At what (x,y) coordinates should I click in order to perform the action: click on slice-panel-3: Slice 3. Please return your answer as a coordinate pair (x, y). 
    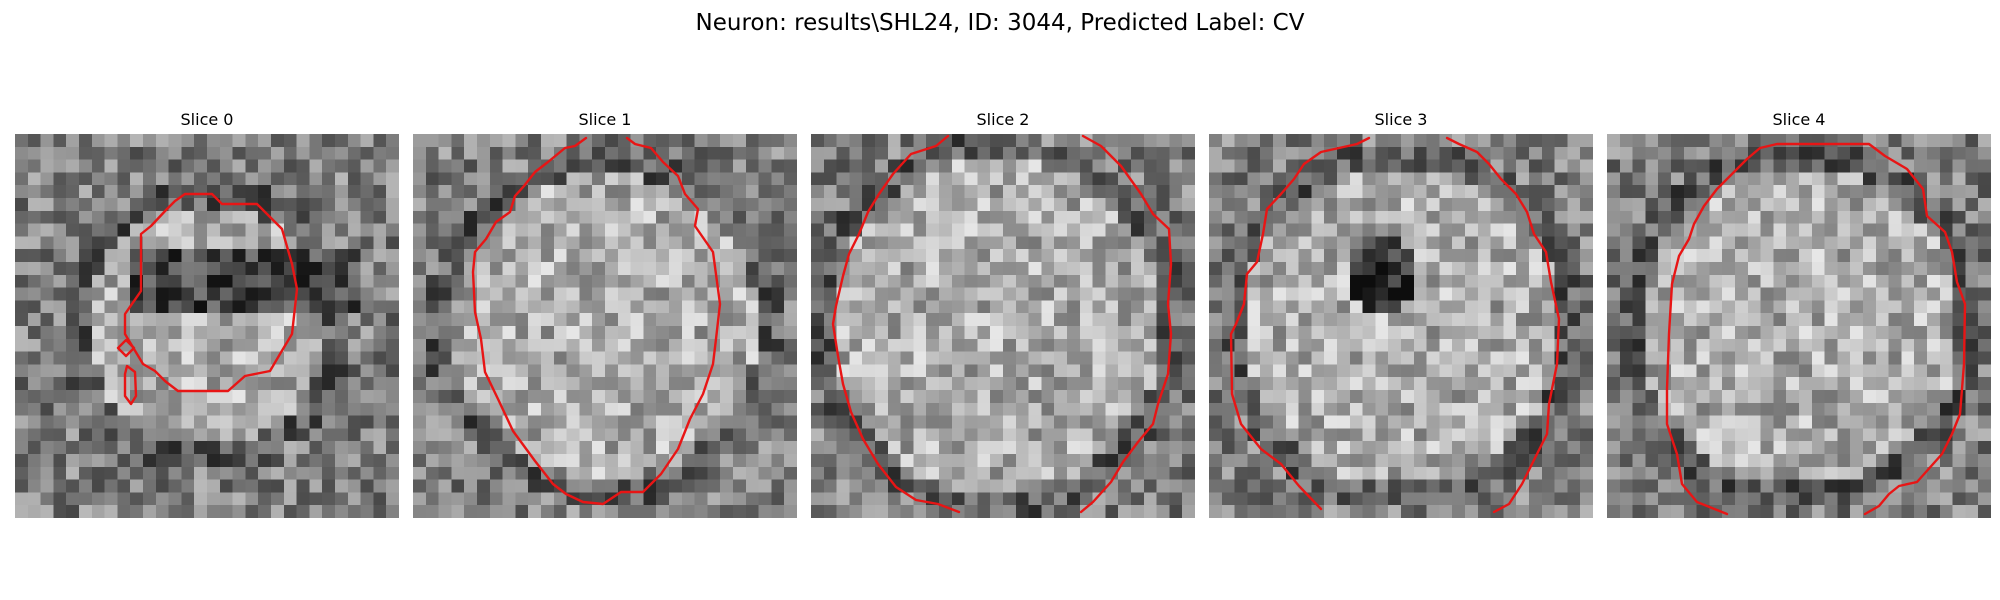
    Looking at the image, I should click on (1401, 314).